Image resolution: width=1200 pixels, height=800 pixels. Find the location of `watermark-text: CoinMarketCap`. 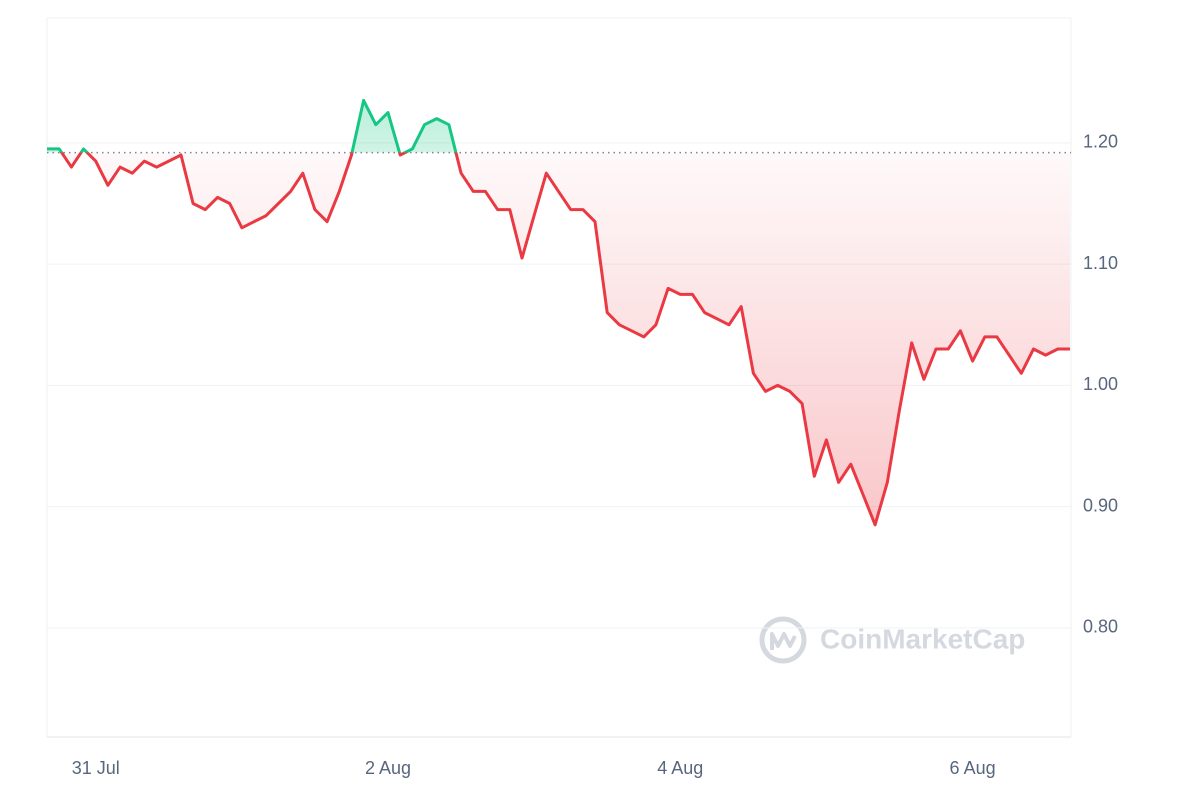

watermark-text: CoinMarketCap is located at coordinates (922, 638).